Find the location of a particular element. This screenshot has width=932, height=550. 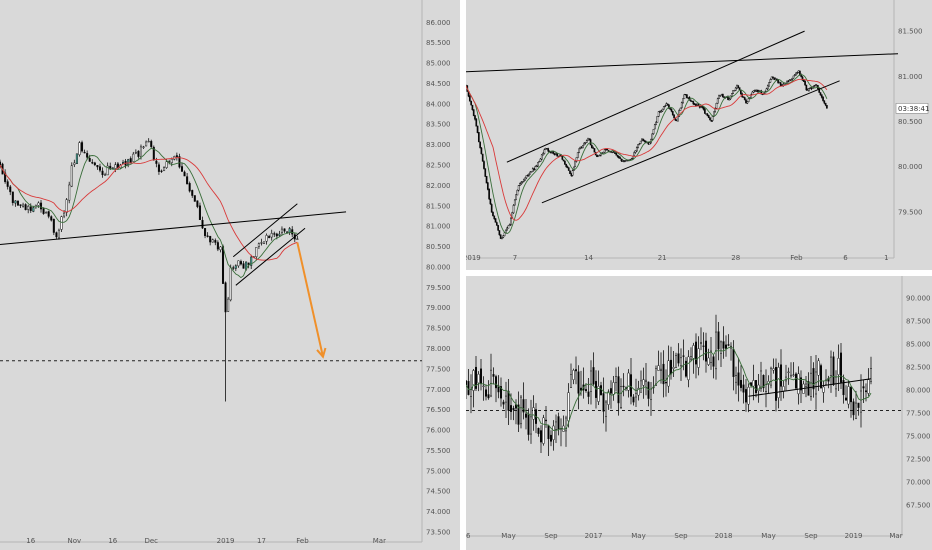

fast-moving-average-line is located at coordinates (647, 154).